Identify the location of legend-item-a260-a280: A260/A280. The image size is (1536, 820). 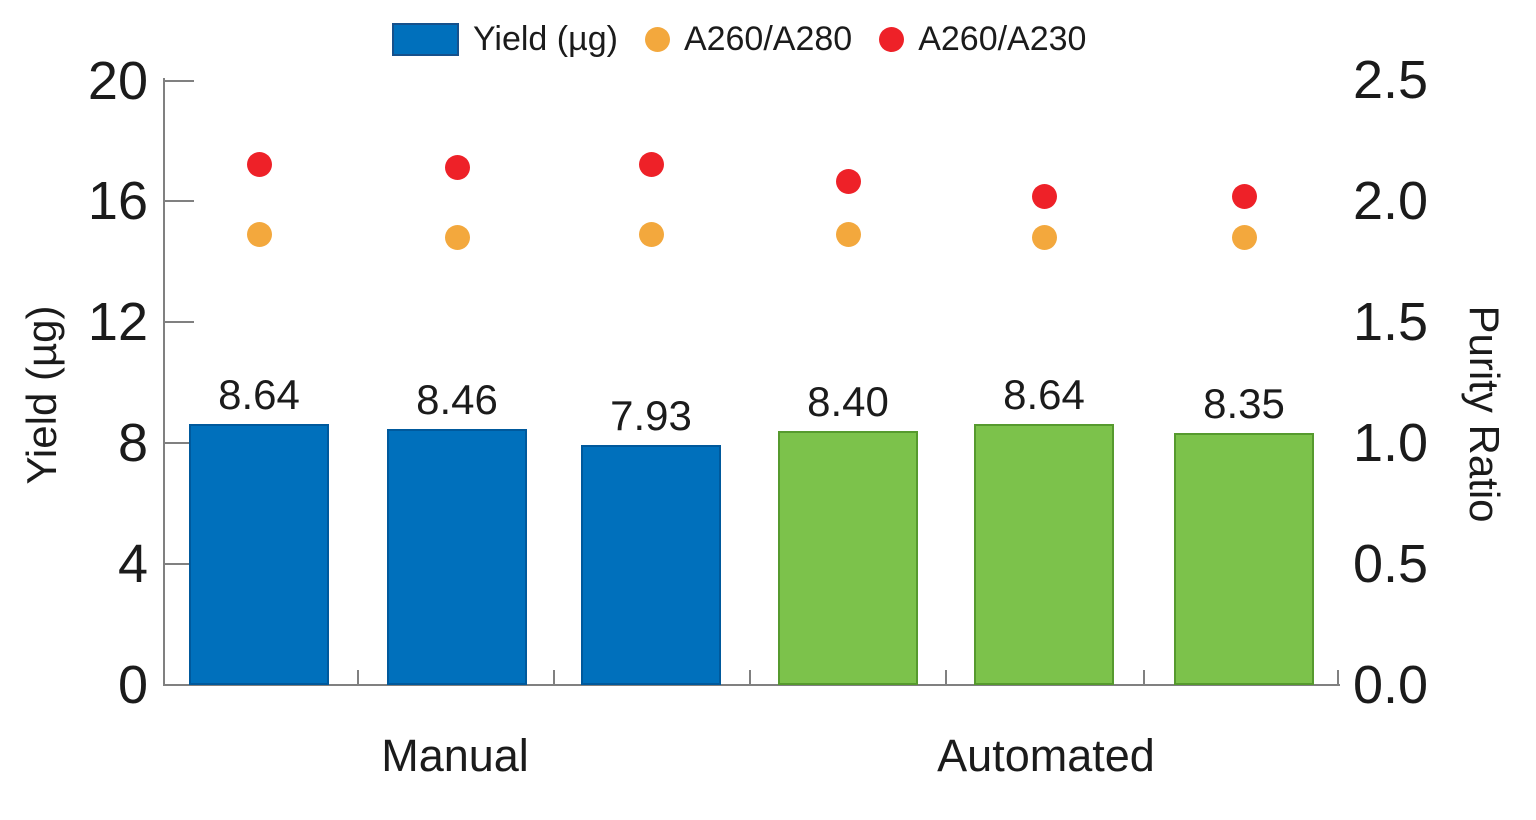
(748, 39).